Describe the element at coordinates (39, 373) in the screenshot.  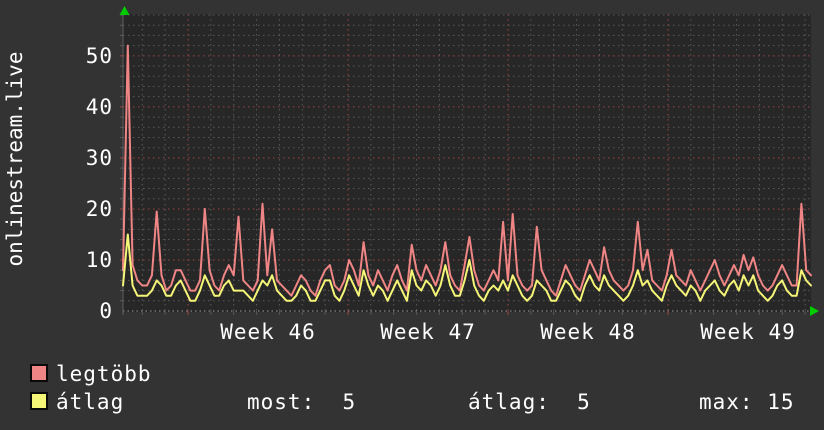
I see `legend-swatch-legtobb` at that location.